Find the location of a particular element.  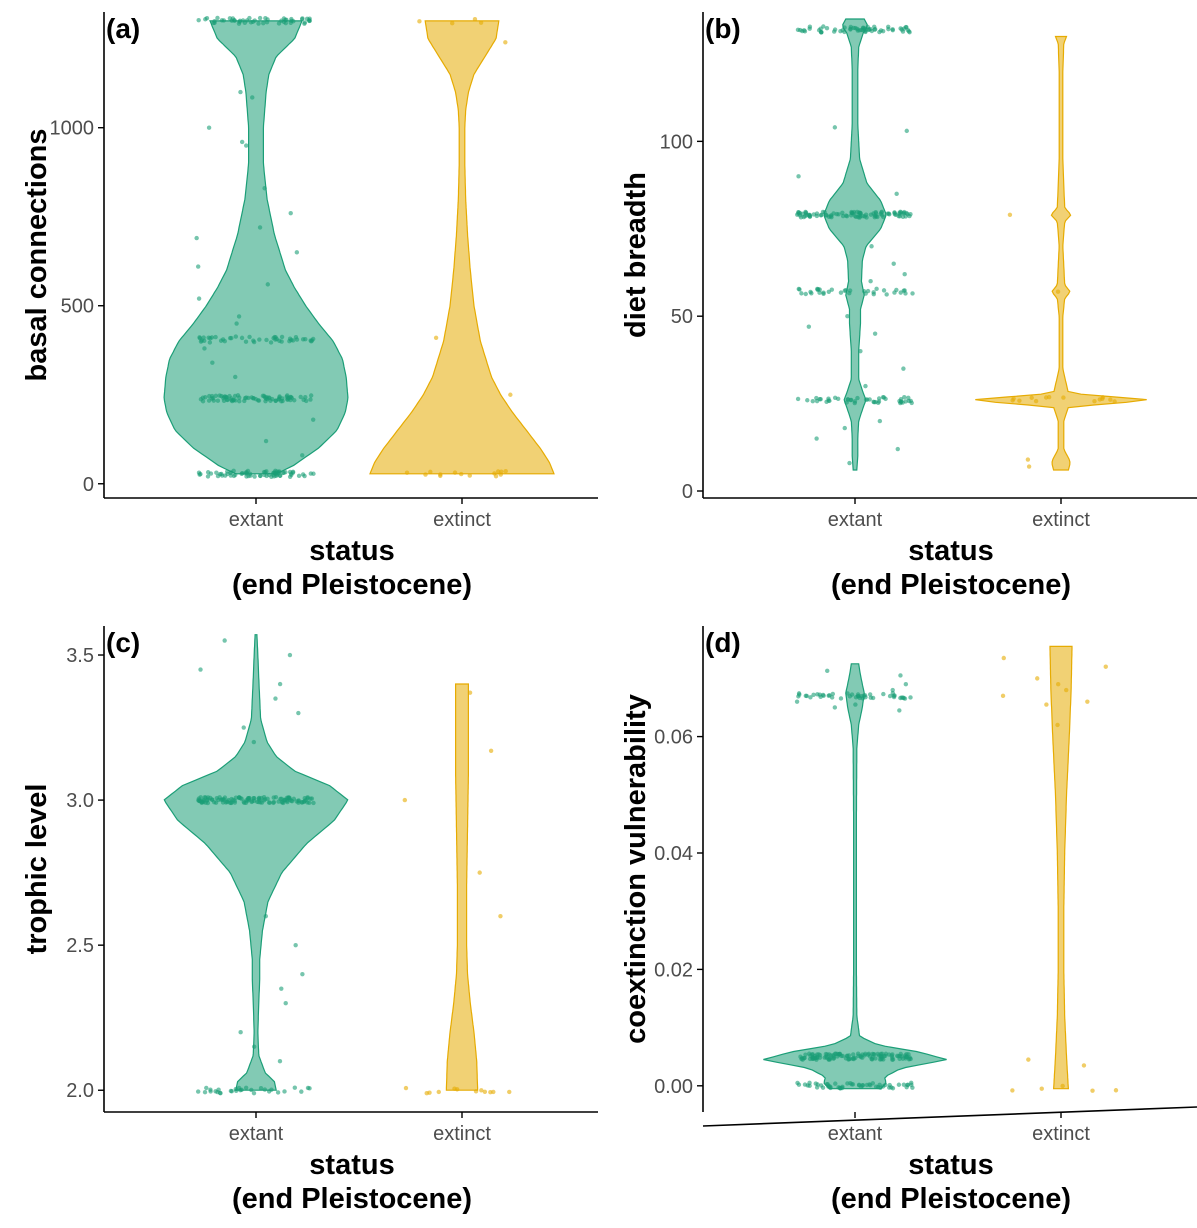

x-tick-label: extant is located at coordinates (256, 520).